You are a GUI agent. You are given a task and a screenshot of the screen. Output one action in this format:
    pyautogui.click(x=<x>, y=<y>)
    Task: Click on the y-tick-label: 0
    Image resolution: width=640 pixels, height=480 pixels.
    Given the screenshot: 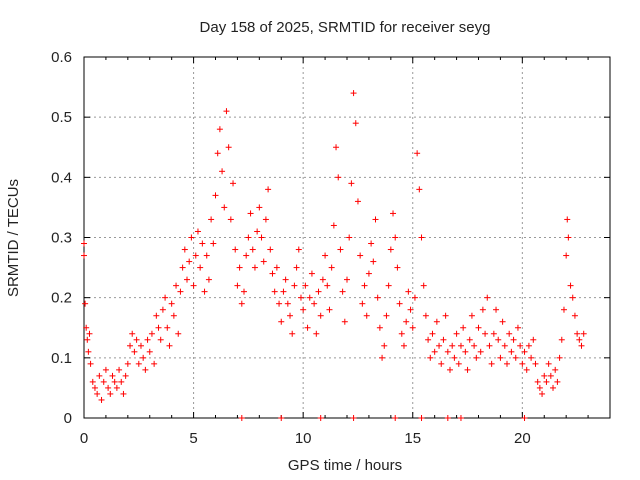 What is the action you would take?
    pyautogui.click(x=68, y=418)
    